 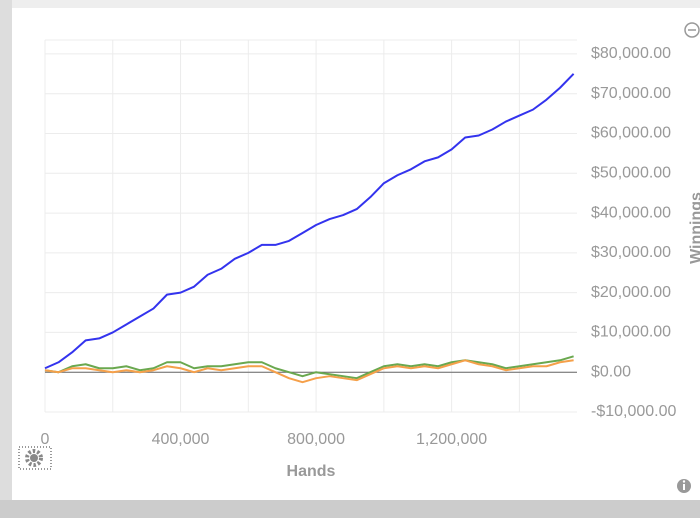 What do you see at coordinates (311, 471) in the screenshot?
I see `x-axis-title: Hands` at bounding box center [311, 471].